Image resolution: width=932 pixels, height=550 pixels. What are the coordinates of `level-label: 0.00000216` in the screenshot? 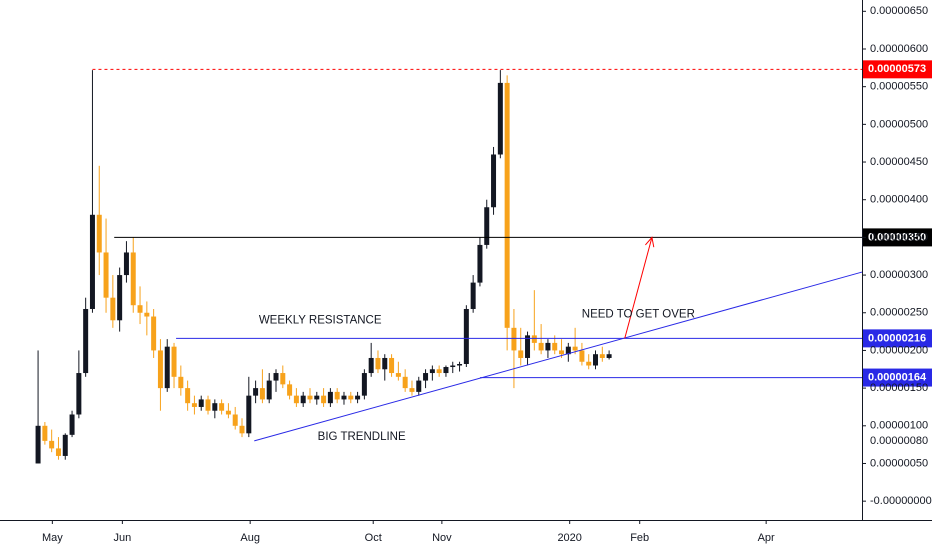 It's located at (897, 338).